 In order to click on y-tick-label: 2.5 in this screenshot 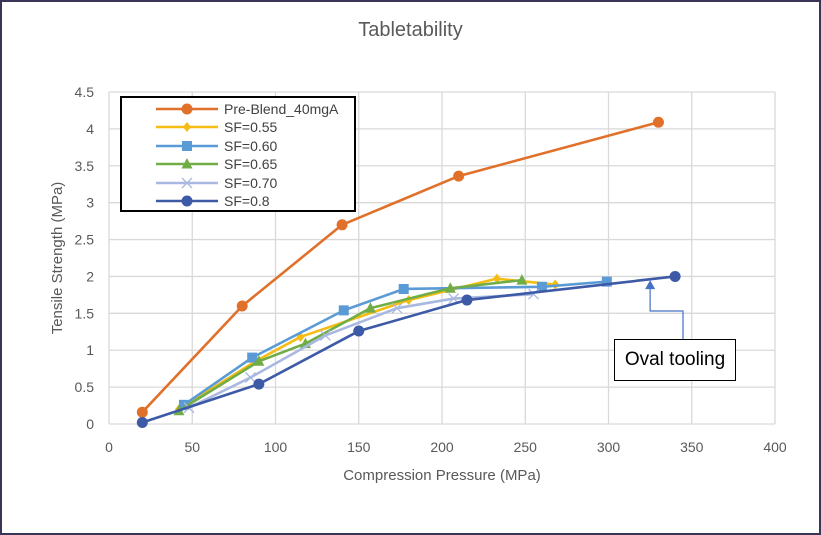, I will do `click(85, 240)`.